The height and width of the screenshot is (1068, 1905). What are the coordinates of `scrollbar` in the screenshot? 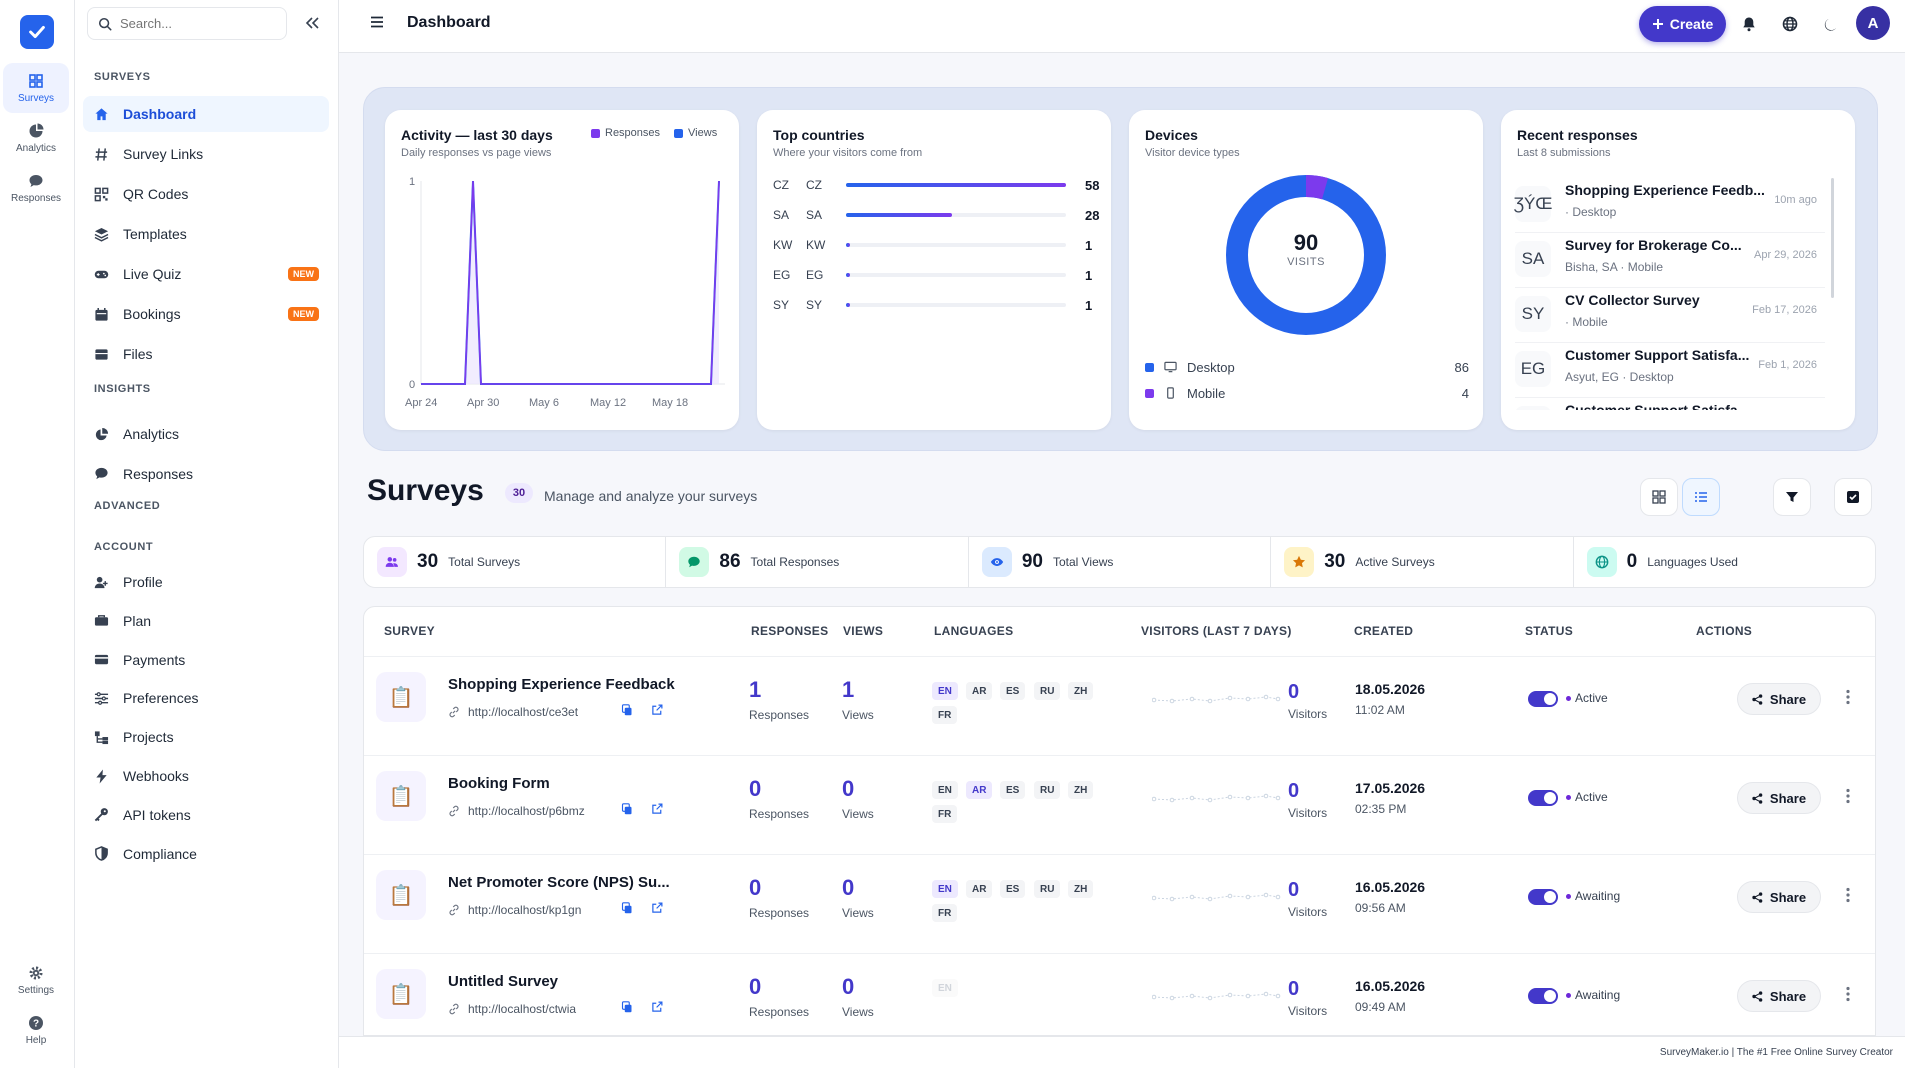 It's located at (1832, 238).